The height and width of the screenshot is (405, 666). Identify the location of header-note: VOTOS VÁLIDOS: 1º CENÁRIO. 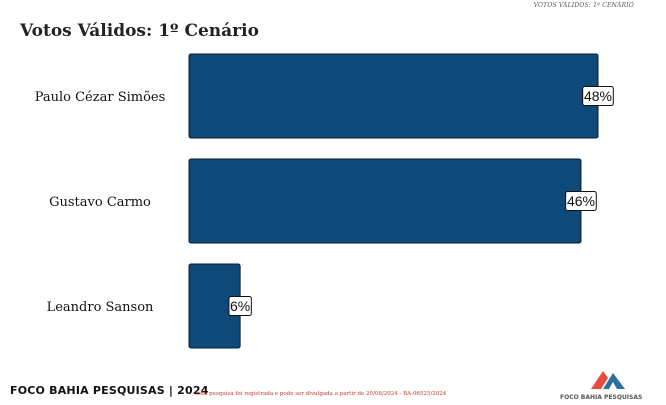
(583, 5).